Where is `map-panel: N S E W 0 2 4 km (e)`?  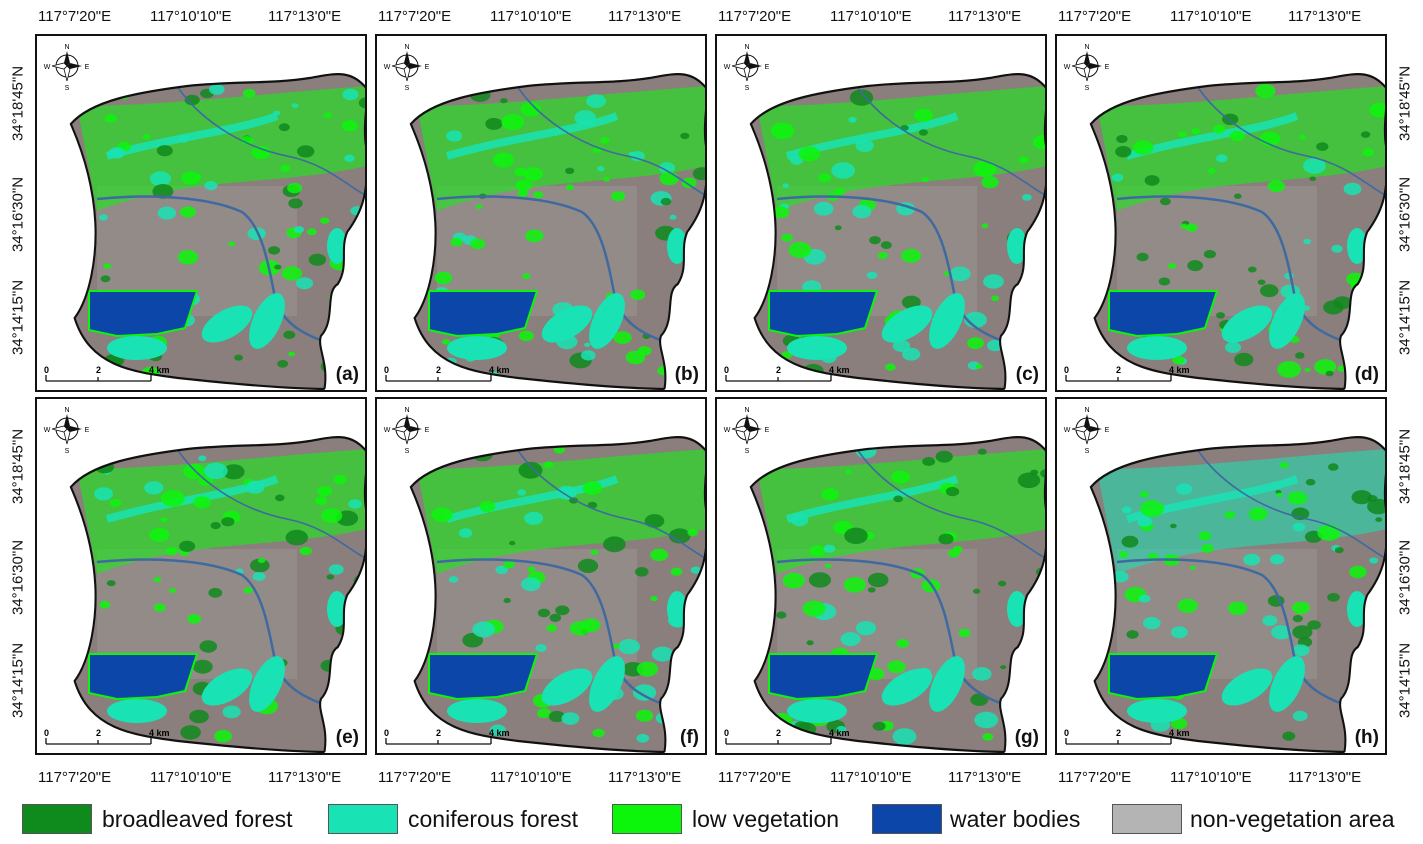 map-panel: N S E W 0 2 4 km (e) is located at coordinates (201, 576).